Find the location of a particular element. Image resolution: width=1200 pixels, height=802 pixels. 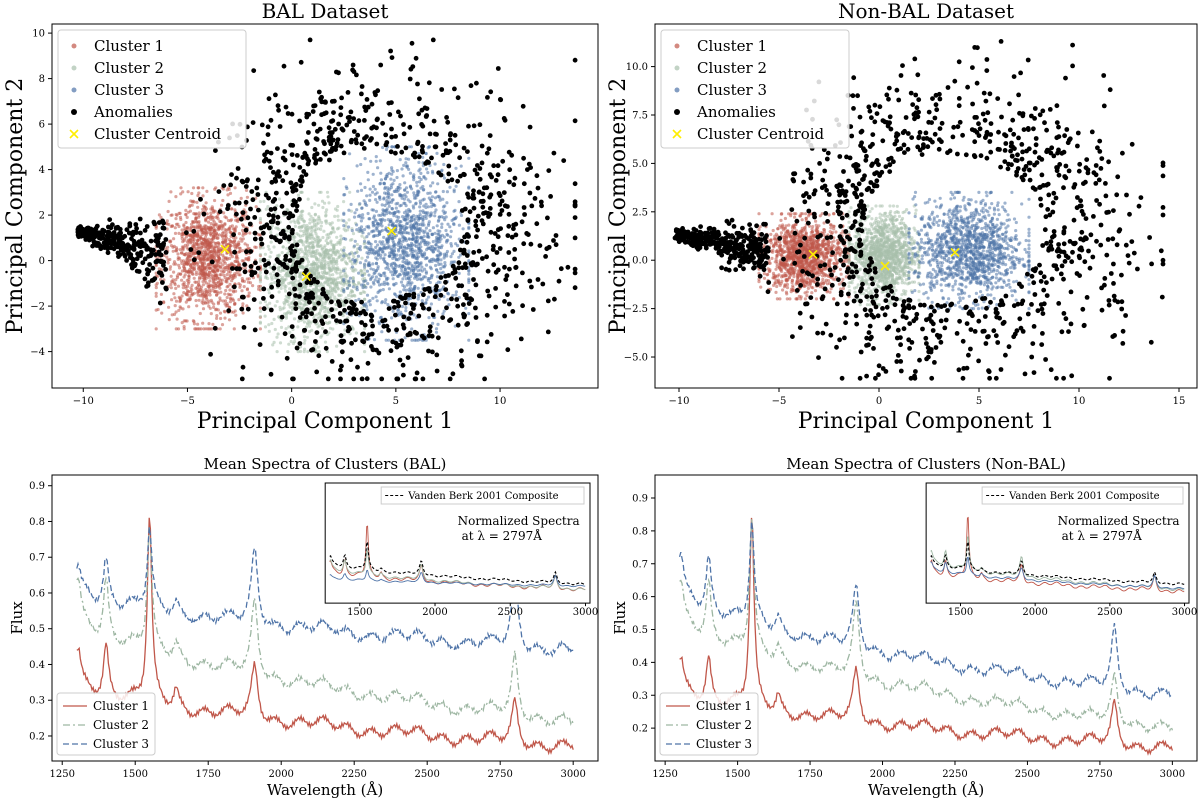

y-tick-label: 4 is located at coordinates (42, 170).